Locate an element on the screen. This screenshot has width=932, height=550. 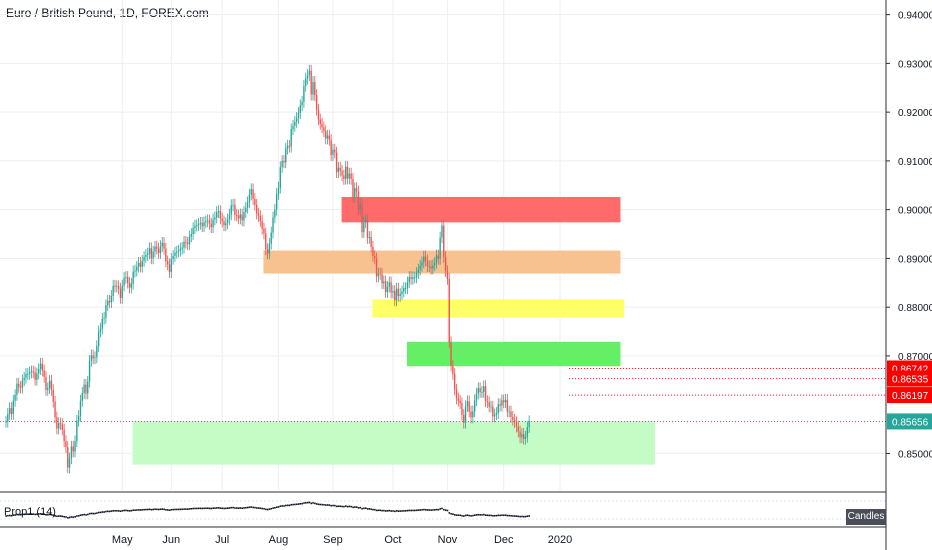
price-tag-label: 0.86197 is located at coordinates (910, 396).